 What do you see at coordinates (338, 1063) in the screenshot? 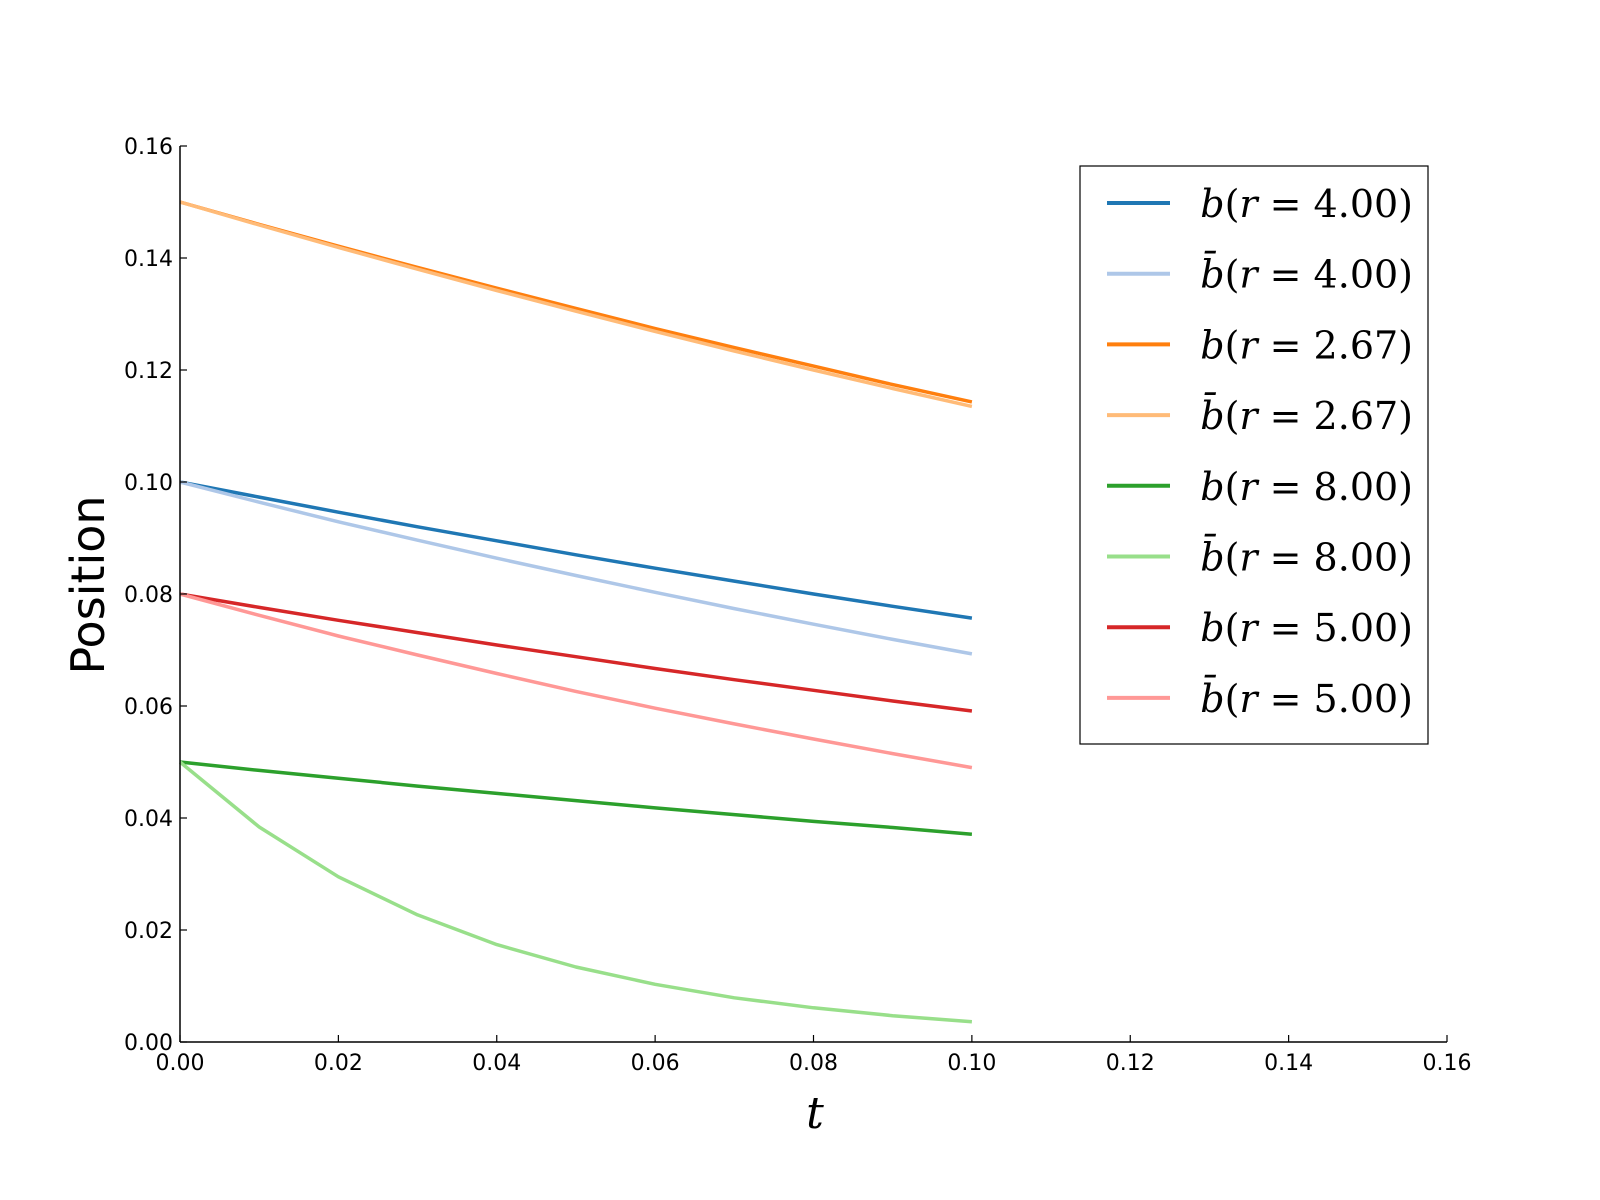
I see `x-tick-label: 0.02` at bounding box center [338, 1063].